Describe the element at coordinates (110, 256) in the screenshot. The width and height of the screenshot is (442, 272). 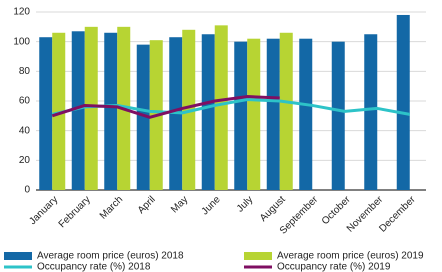
I see `legend-label: Average room price (euros) 2018` at that location.